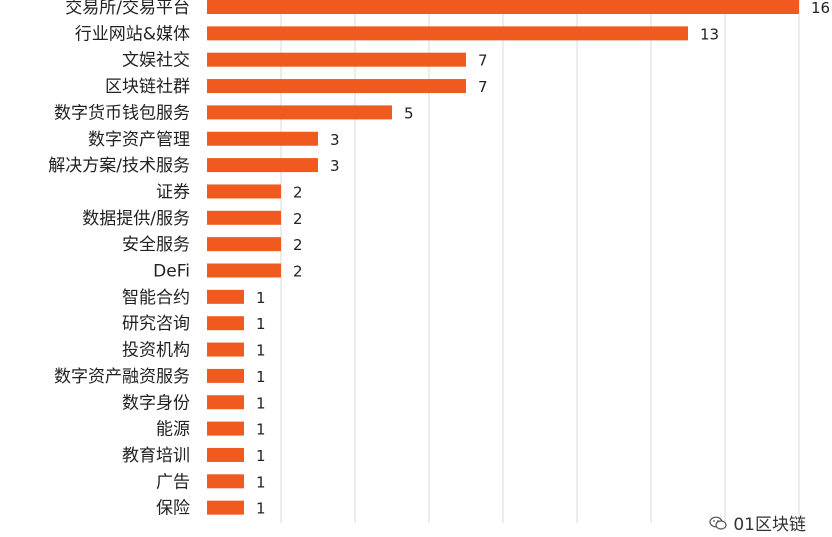 The image size is (832, 537). What do you see at coordinates (173, 509) in the screenshot?
I see `category-label: 保险` at bounding box center [173, 509].